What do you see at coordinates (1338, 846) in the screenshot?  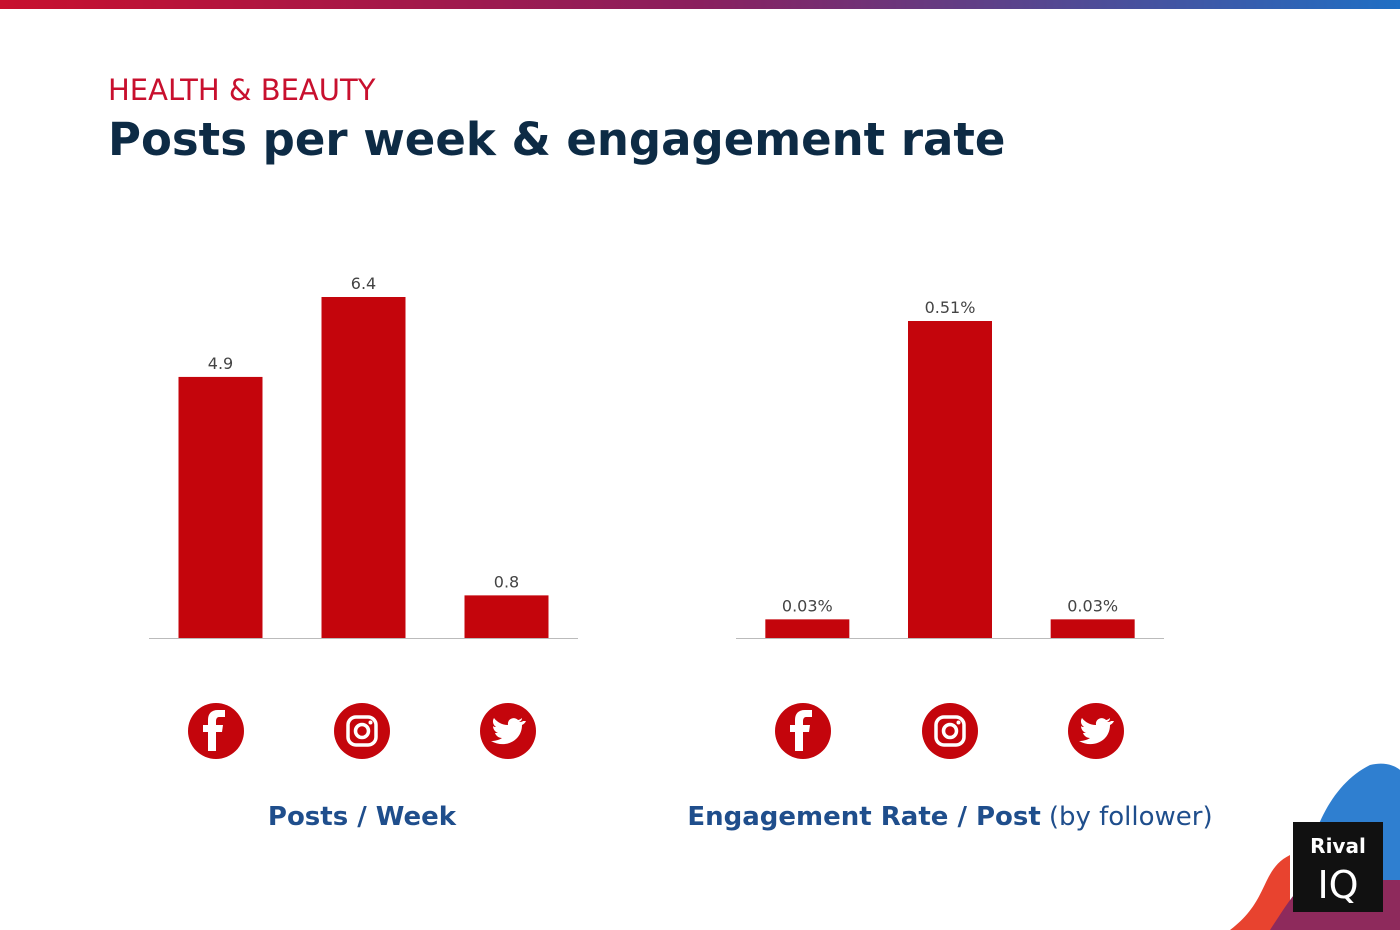 I see `logo-text: Rival` at bounding box center [1338, 846].